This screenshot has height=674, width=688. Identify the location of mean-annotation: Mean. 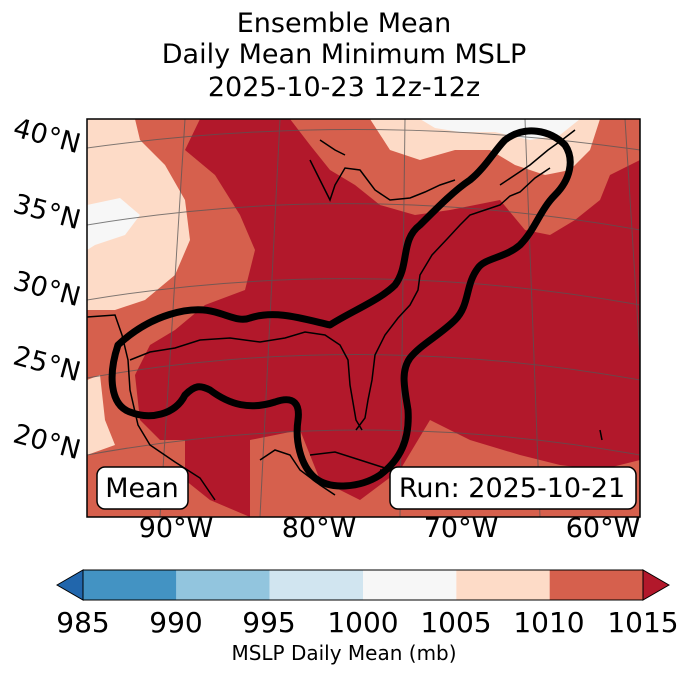
(142, 488).